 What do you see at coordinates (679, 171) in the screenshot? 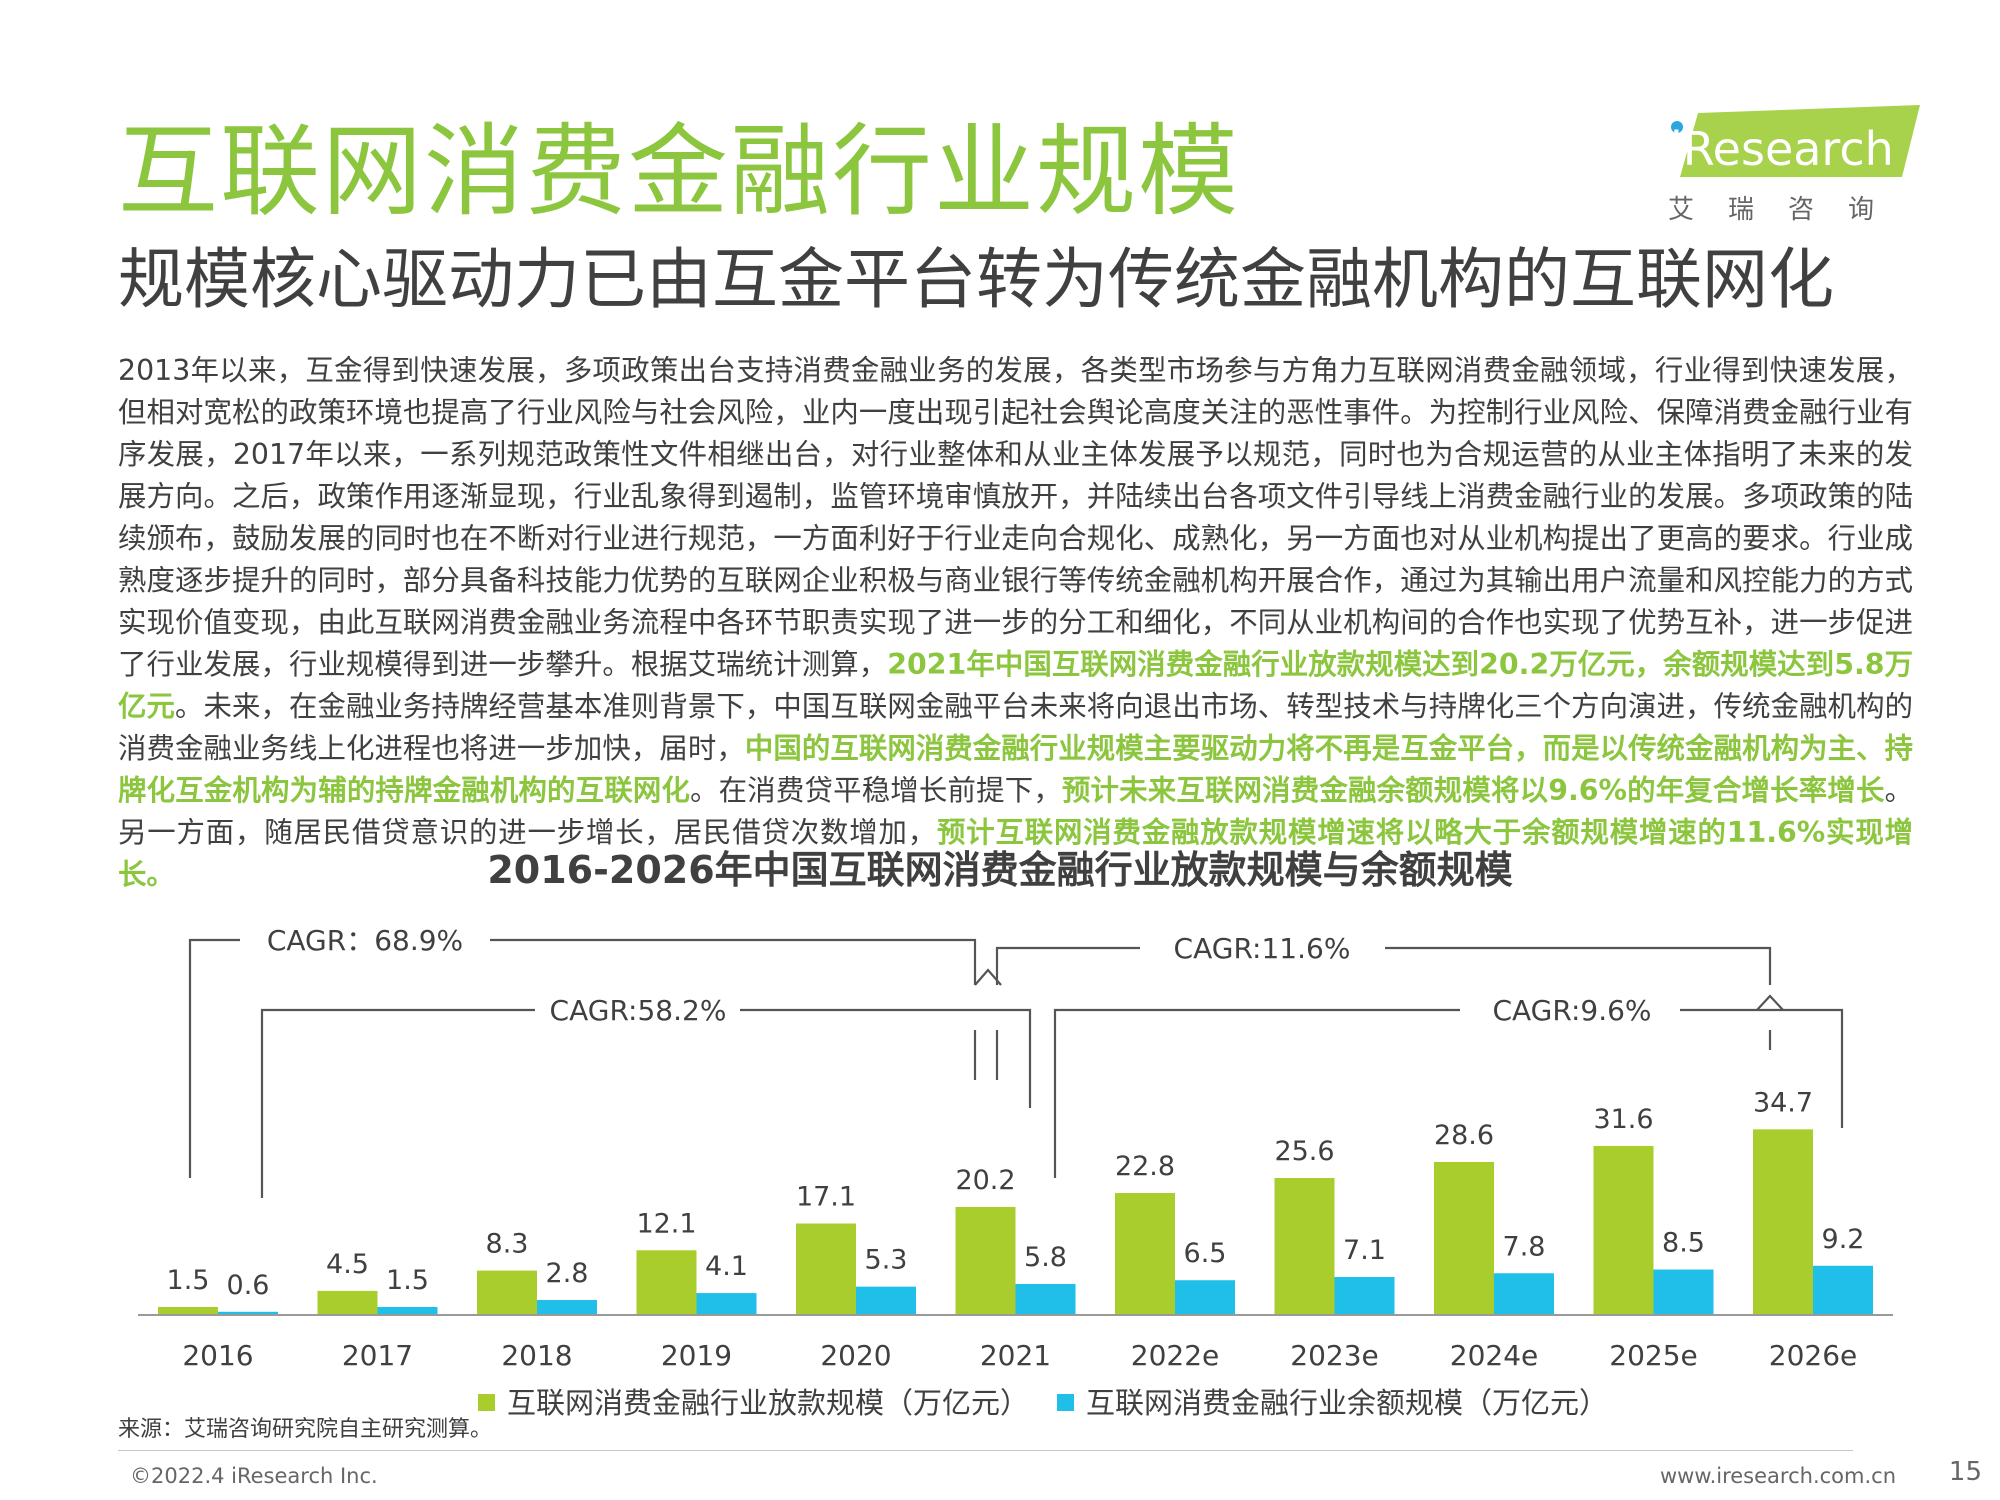
I see `page-title: 互联网消费金融行业规模` at bounding box center [679, 171].